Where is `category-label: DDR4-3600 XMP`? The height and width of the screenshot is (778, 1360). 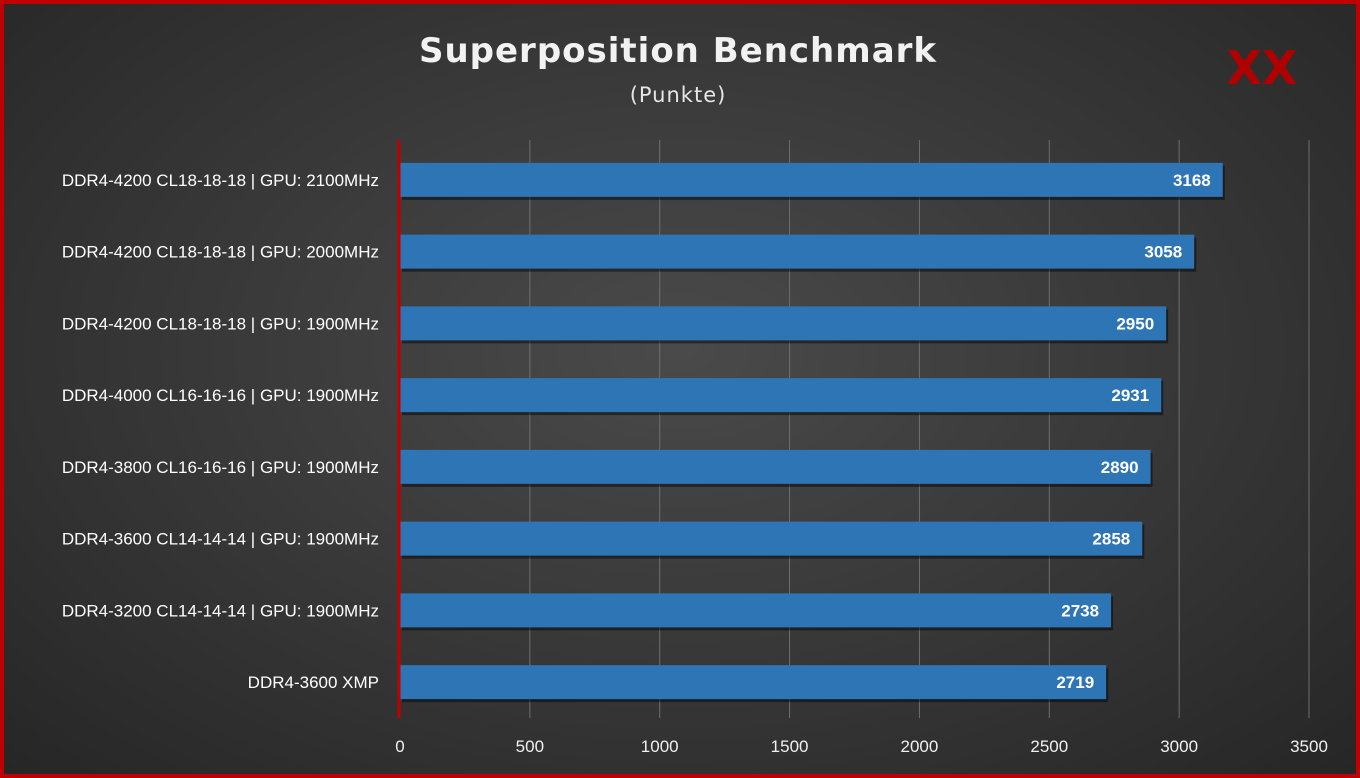
category-label: DDR4-3600 XMP is located at coordinates (313, 682).